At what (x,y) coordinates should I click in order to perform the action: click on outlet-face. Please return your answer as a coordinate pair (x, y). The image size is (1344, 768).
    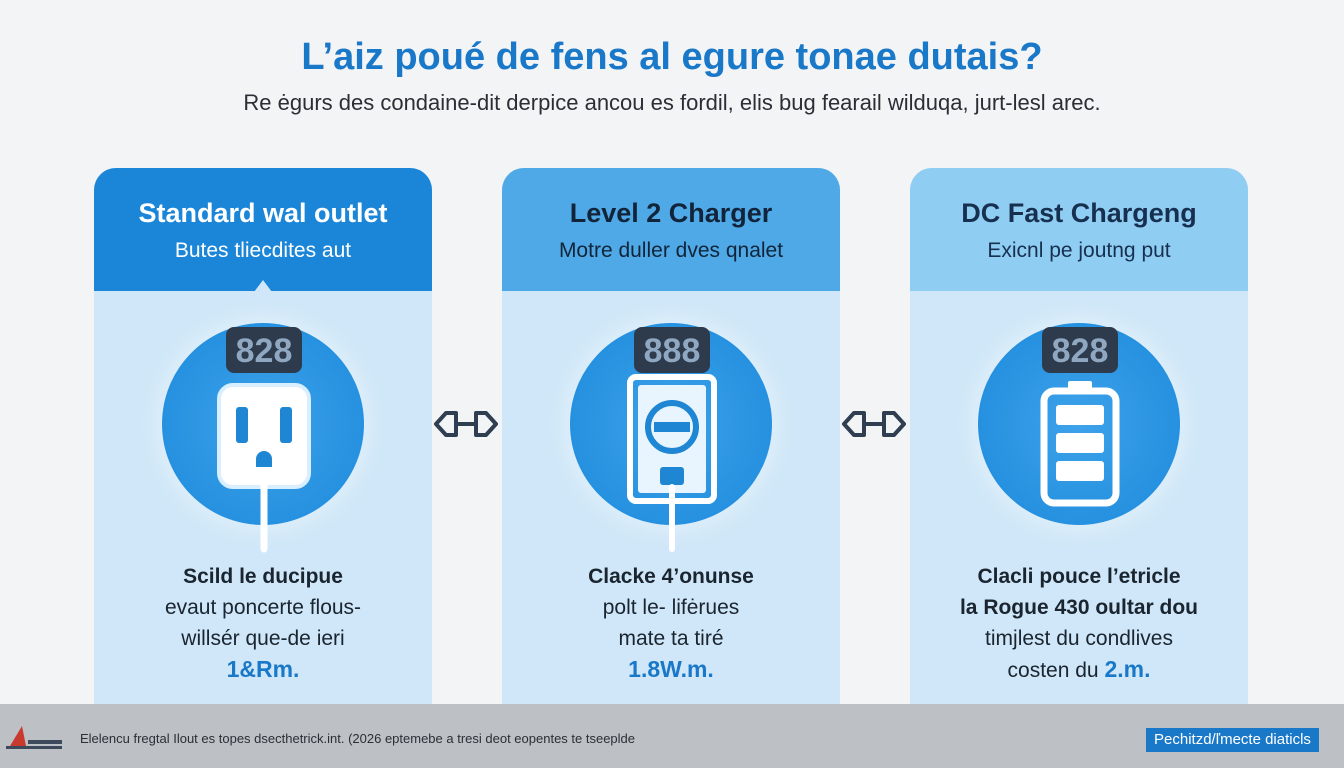
    Looking at the image, I should click on (264, 436).